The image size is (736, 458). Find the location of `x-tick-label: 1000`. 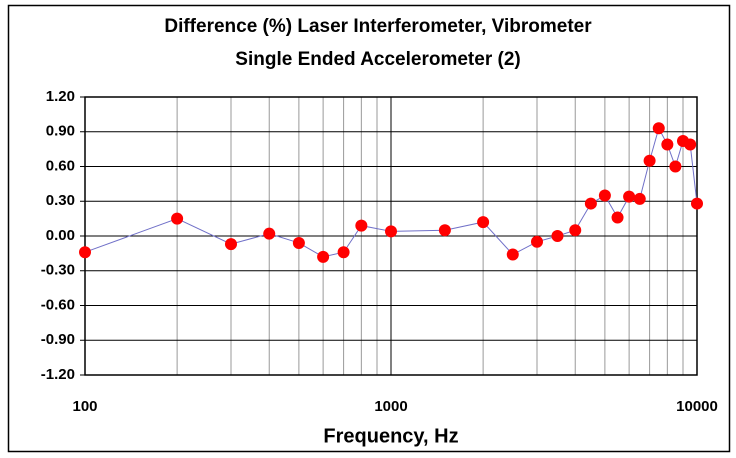

x-tick-label: 1000 is located at coordinates (390, 406).